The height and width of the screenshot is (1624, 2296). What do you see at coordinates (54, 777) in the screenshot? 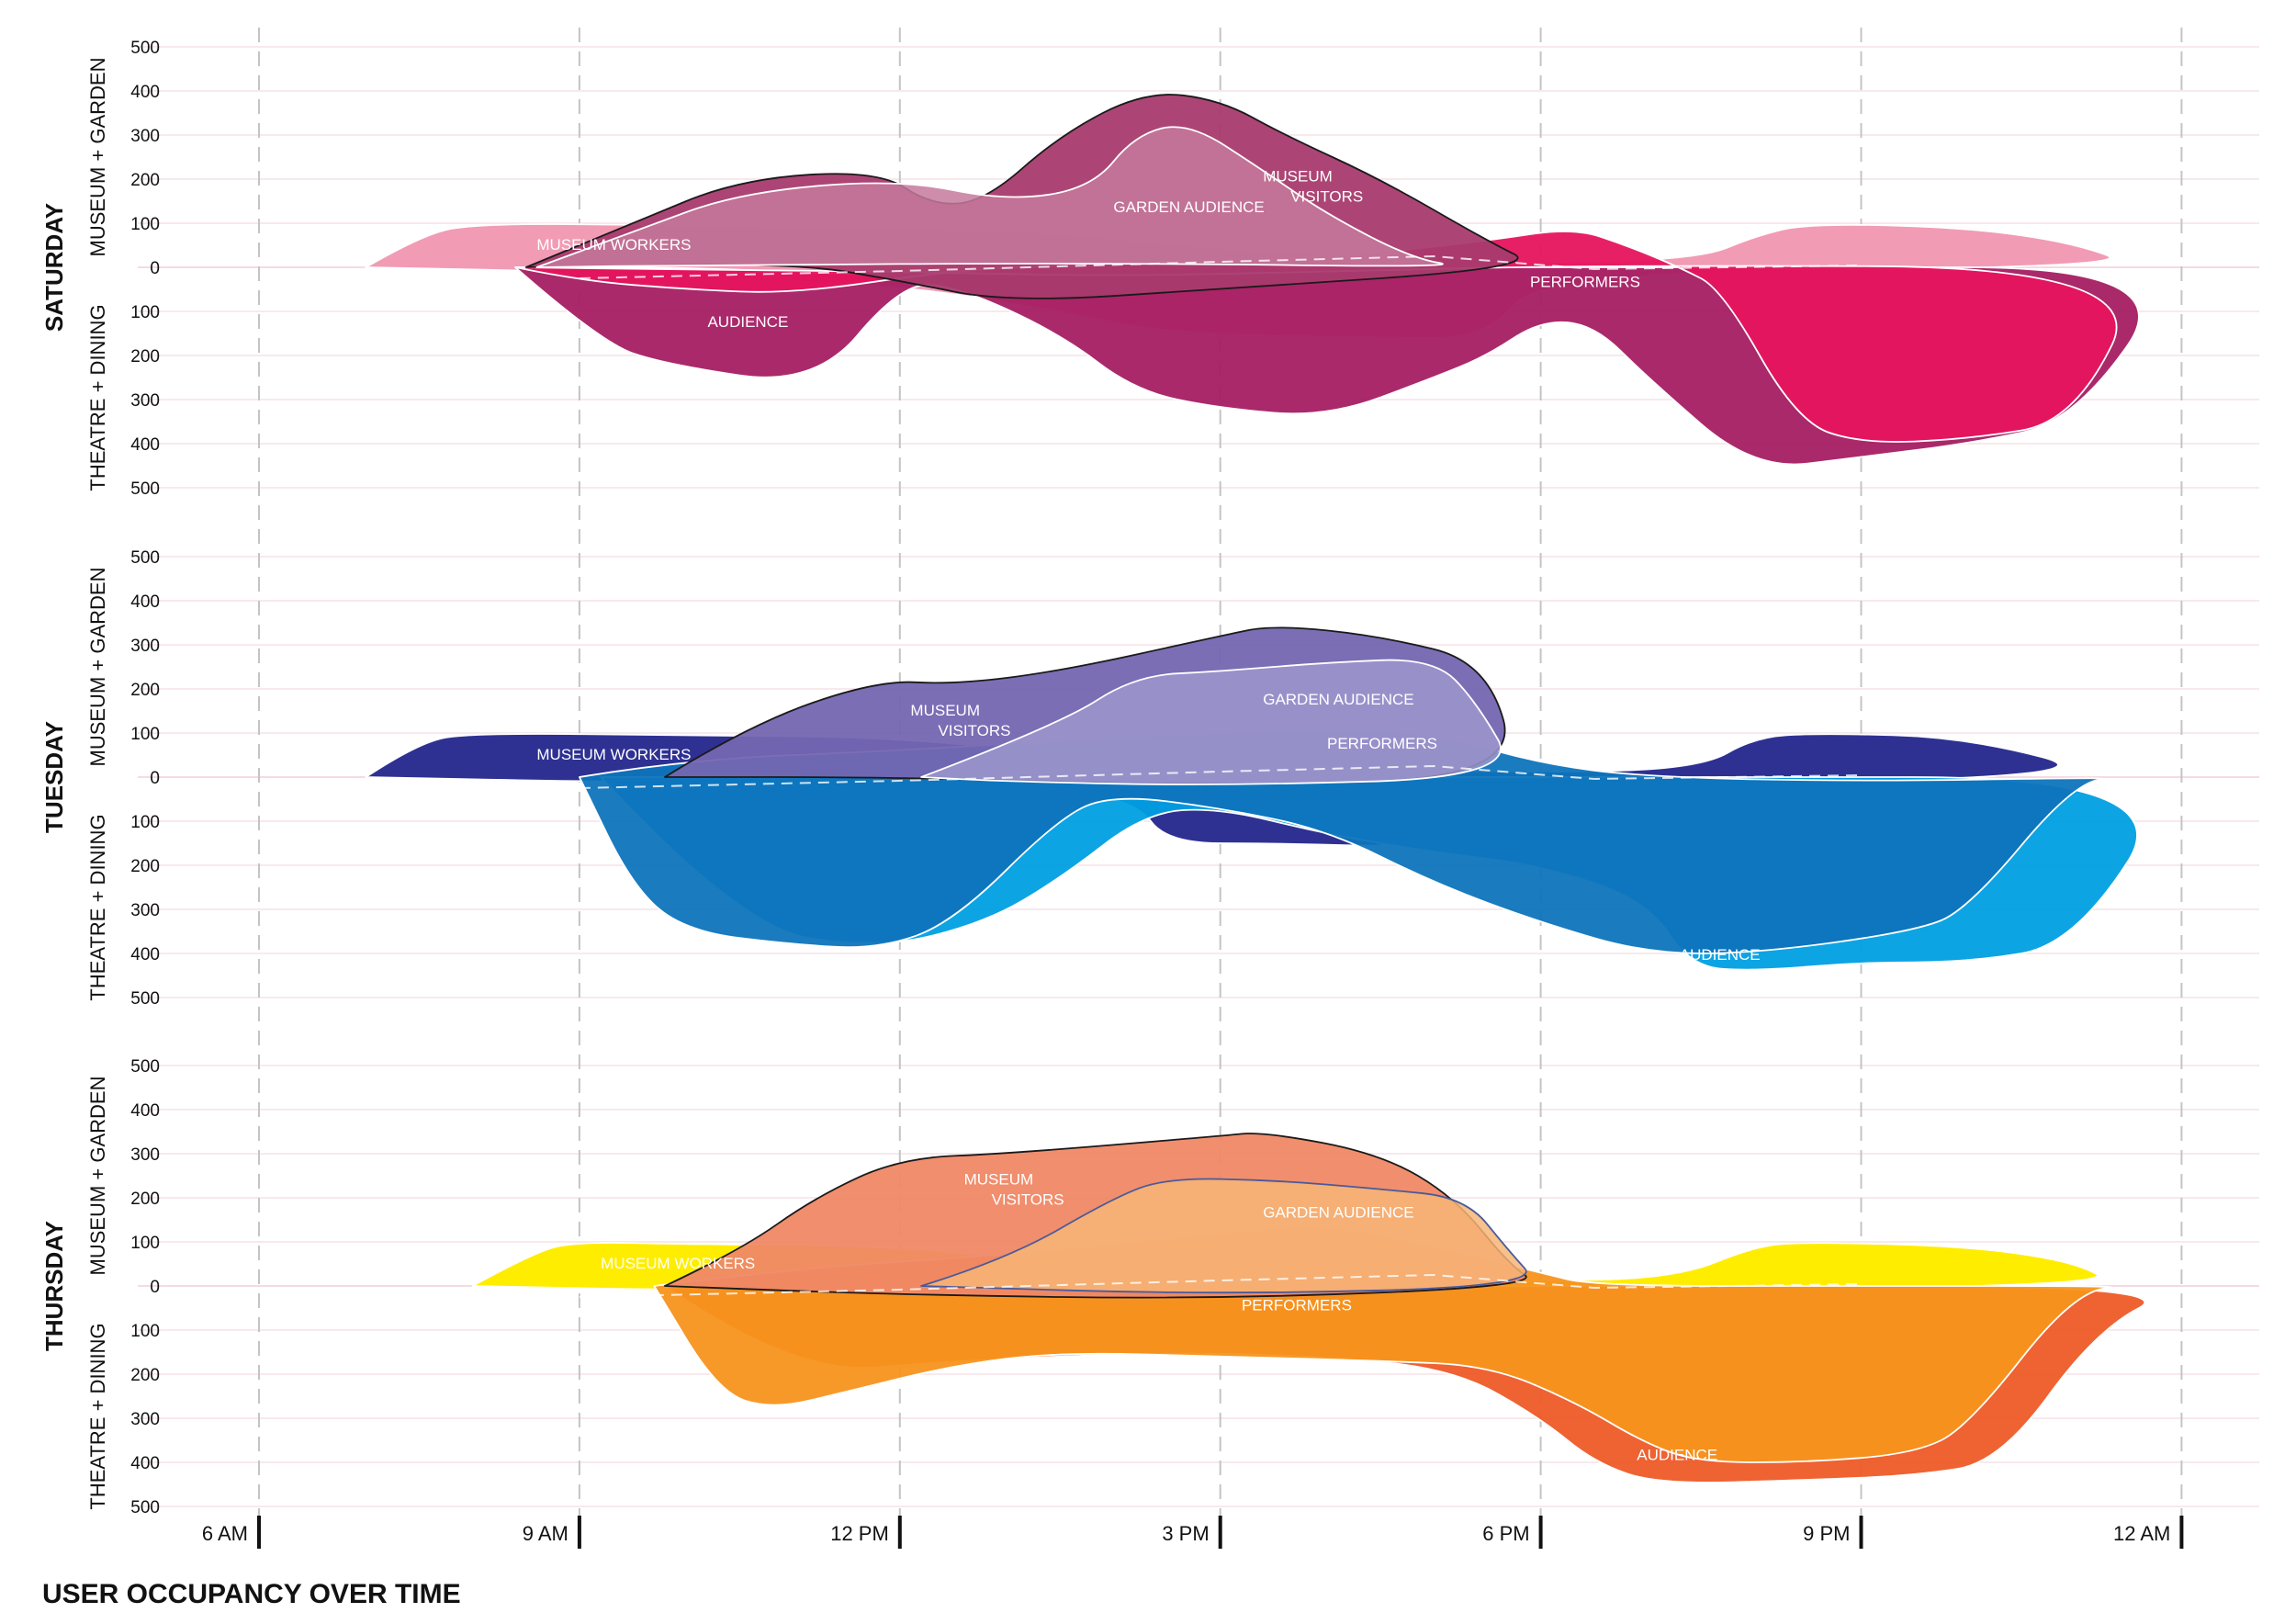
I see `day-label: TUESDAY` at bounding box center [54, 777].